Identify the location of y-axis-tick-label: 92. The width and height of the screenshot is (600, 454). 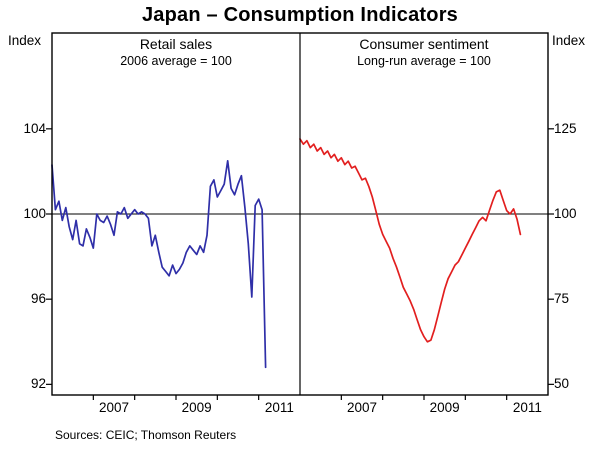
(38, 384).